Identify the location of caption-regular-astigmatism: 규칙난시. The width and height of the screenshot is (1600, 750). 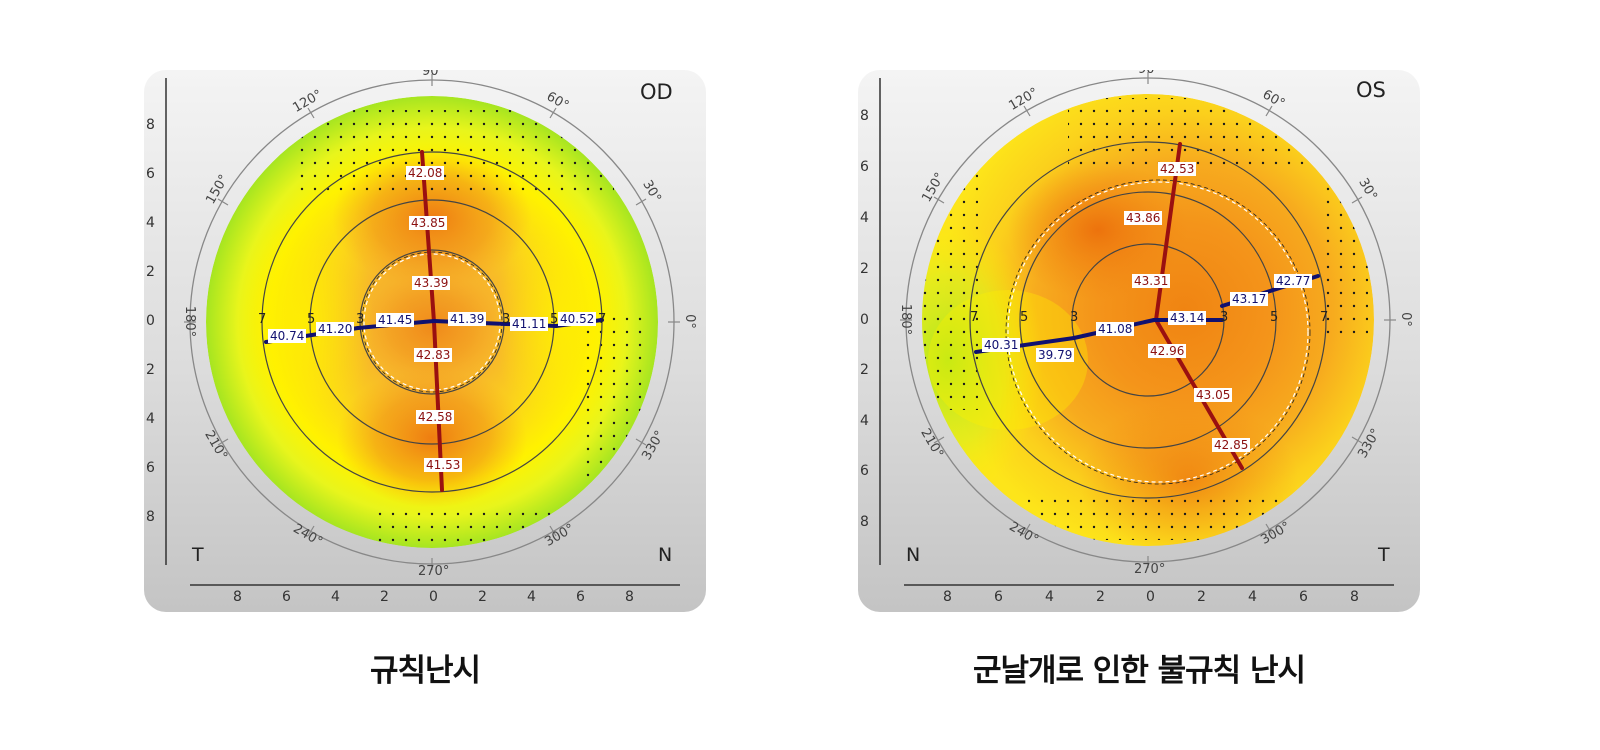
(425, 671).